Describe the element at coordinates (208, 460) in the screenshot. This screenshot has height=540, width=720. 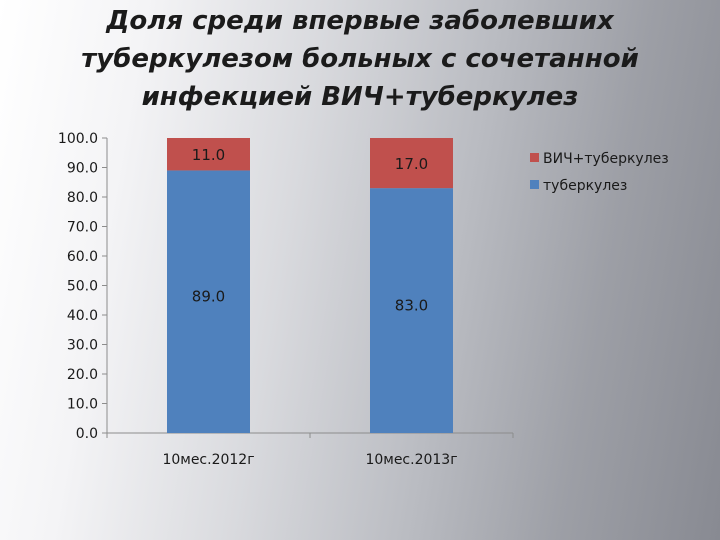
I see `x-tick-label: 10мес.2012г` at that location.